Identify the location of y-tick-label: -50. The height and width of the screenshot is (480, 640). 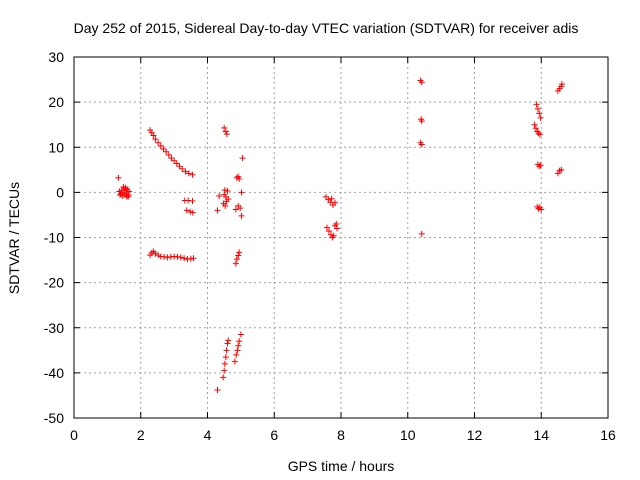
(54, 418).